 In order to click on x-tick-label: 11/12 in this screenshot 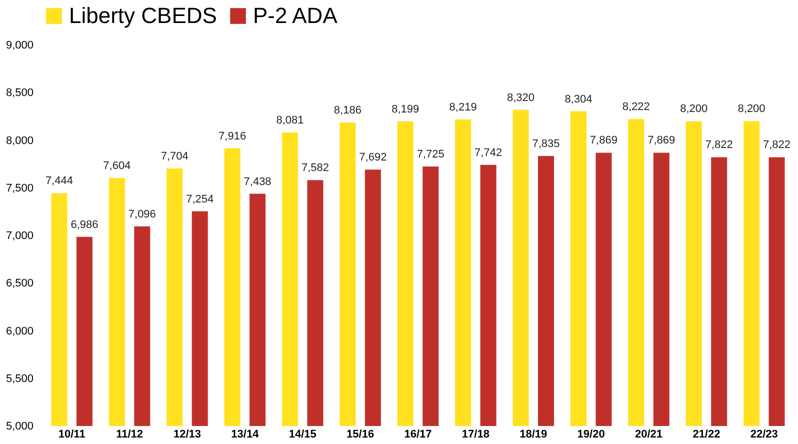, I will do `click(129, 434)`.